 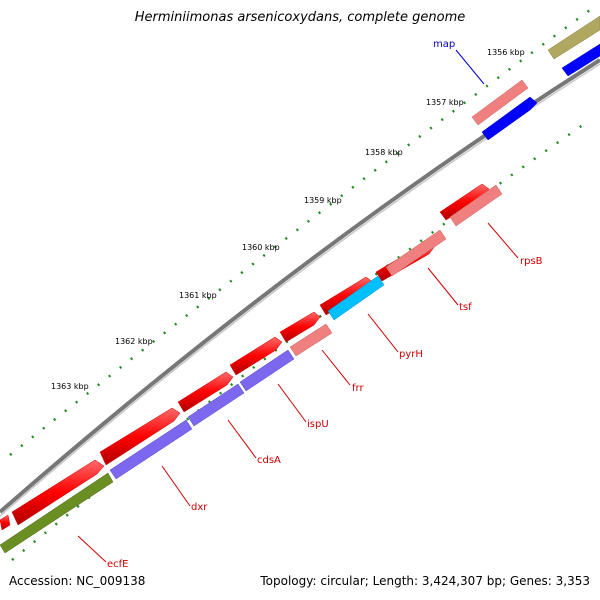 What do you see at coordinates (416, 253) in the screenshot?
I see `tsf-feature` at bounding box center [416, 253].